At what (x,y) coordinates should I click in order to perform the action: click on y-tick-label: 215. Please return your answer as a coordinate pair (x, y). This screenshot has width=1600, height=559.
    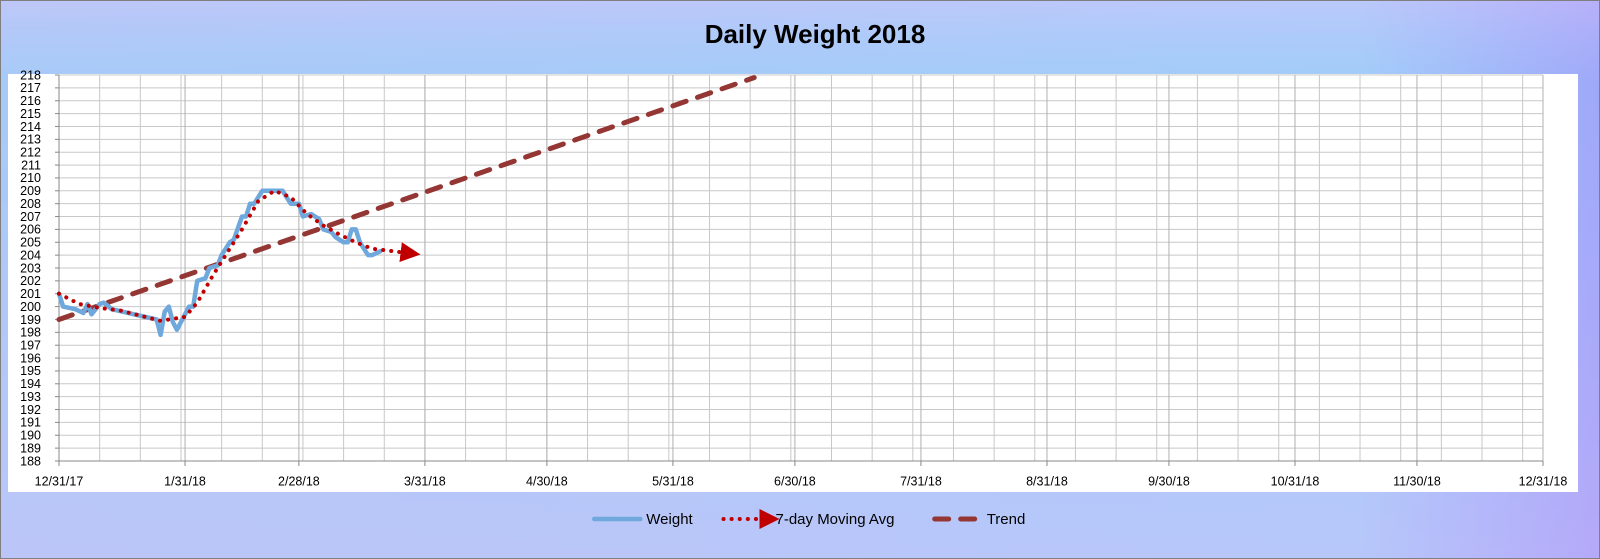
    Looking at the image, I should click on (30, 114).